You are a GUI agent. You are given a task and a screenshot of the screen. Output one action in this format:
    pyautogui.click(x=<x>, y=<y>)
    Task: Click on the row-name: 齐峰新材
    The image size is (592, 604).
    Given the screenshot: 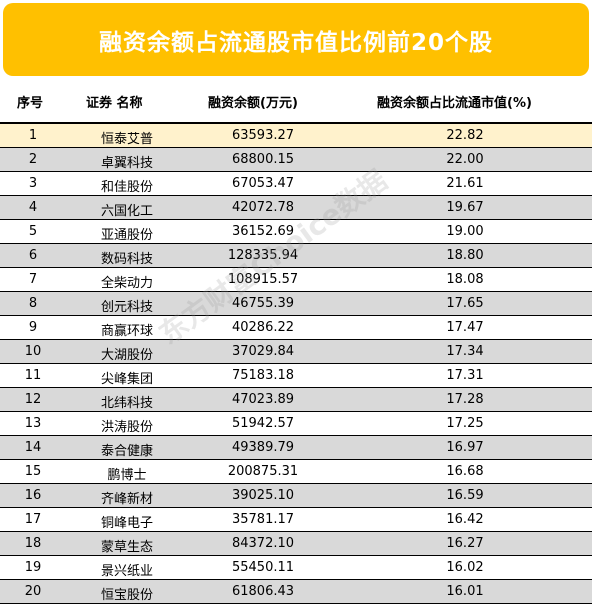 What is the action you would take?
    pyautogui.click(x=126, y=499)
    